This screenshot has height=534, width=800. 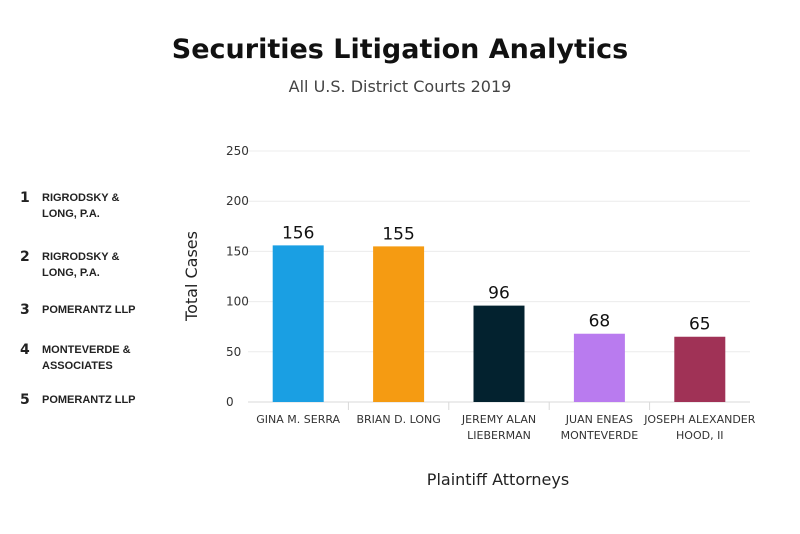 I want to click on firm-item: 3 POMERANTZ LLP, so click(x=100, y=310).